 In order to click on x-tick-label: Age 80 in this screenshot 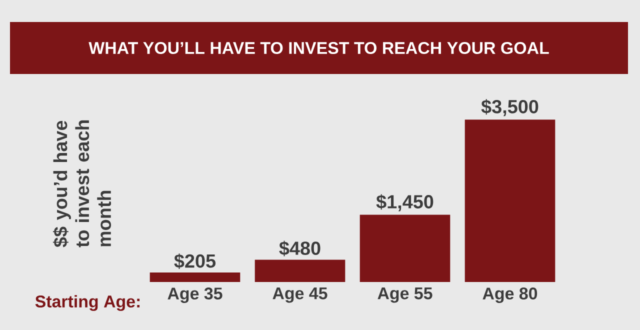, I will do `click(510, 295)`.